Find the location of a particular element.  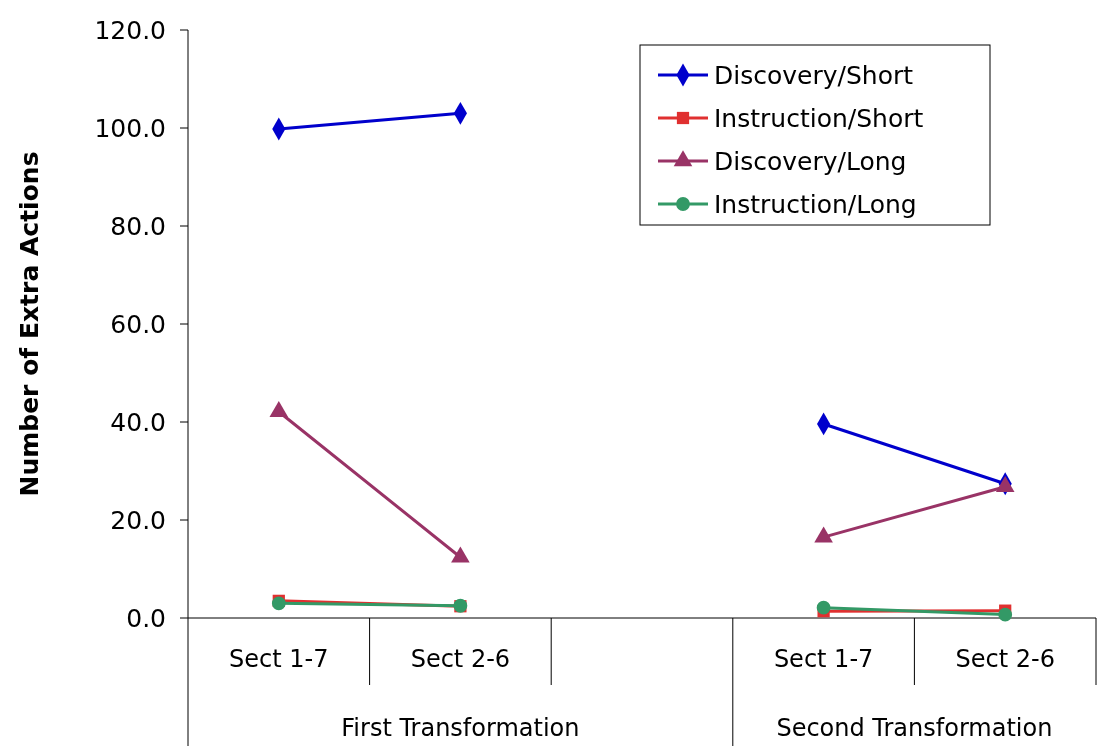

legend-label: Instruction/Long is located at coordinates (815, 204).